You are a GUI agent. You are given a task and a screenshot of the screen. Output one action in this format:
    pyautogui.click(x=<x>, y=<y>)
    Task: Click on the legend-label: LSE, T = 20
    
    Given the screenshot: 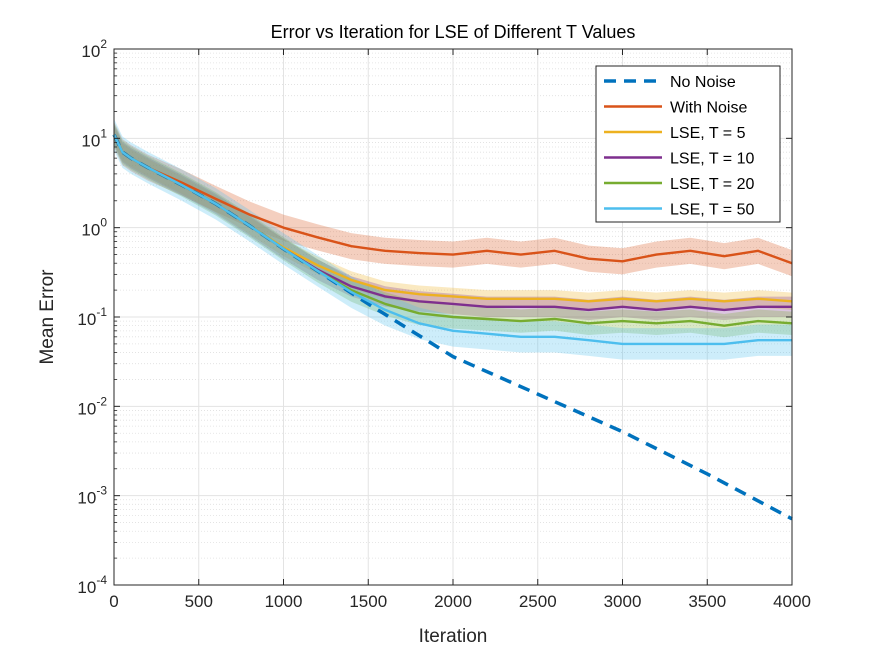 What is the action you would take?
    pyautogui.click(x=712, y=184)
    